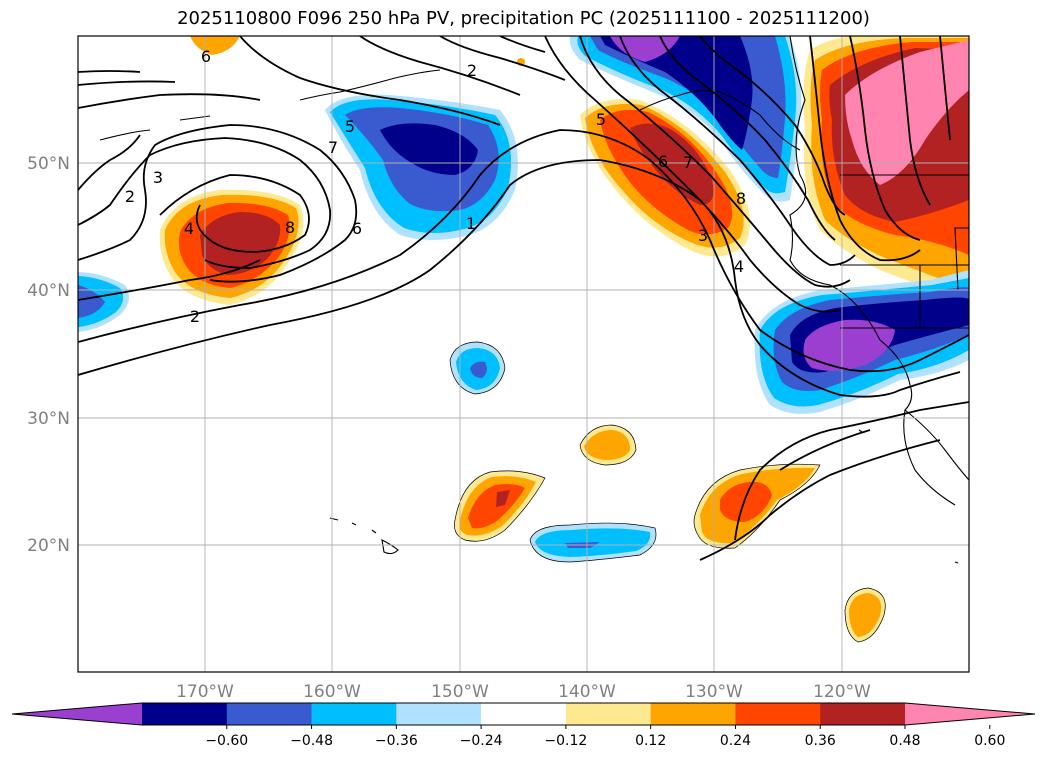 Image resolution: width=1047 pixels, height=765 pixels. What do you see at coordinates (48, 355) in the screenshot?
I see `latitude-labels: 50°N 40°N 30°N 20°N` at bounding box center [48, 355].